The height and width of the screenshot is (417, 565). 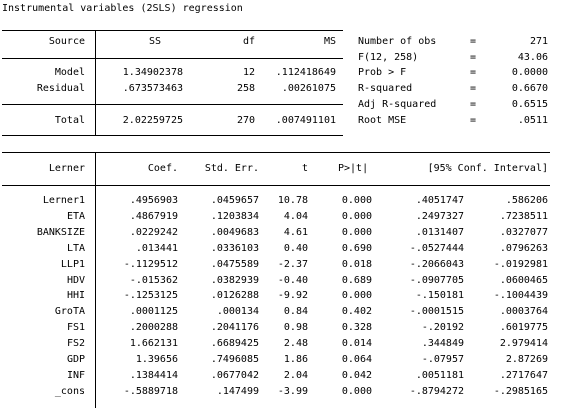 What do you see at coordinates (150, 264) in the screenshot?
I see `coef-cell-coef: -.1129512` at bounding box center [150, 264].